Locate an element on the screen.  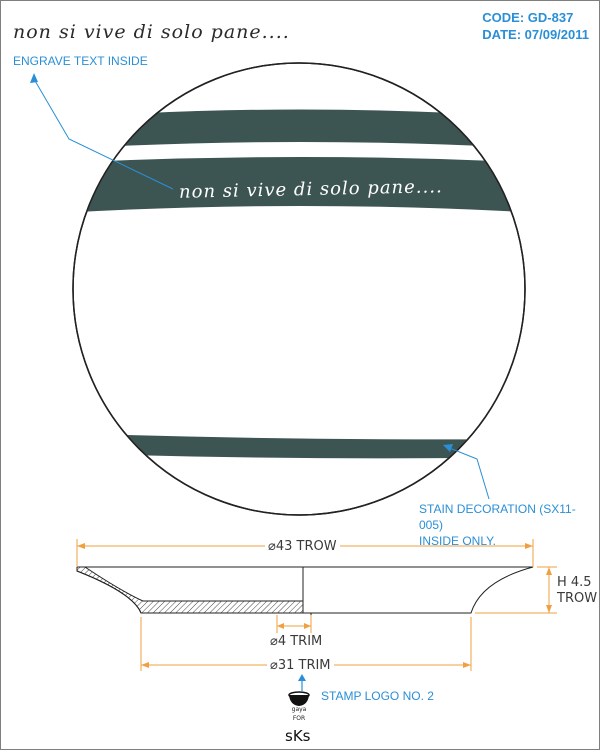
stain-band-bottom is located at coordinates (299, 446).